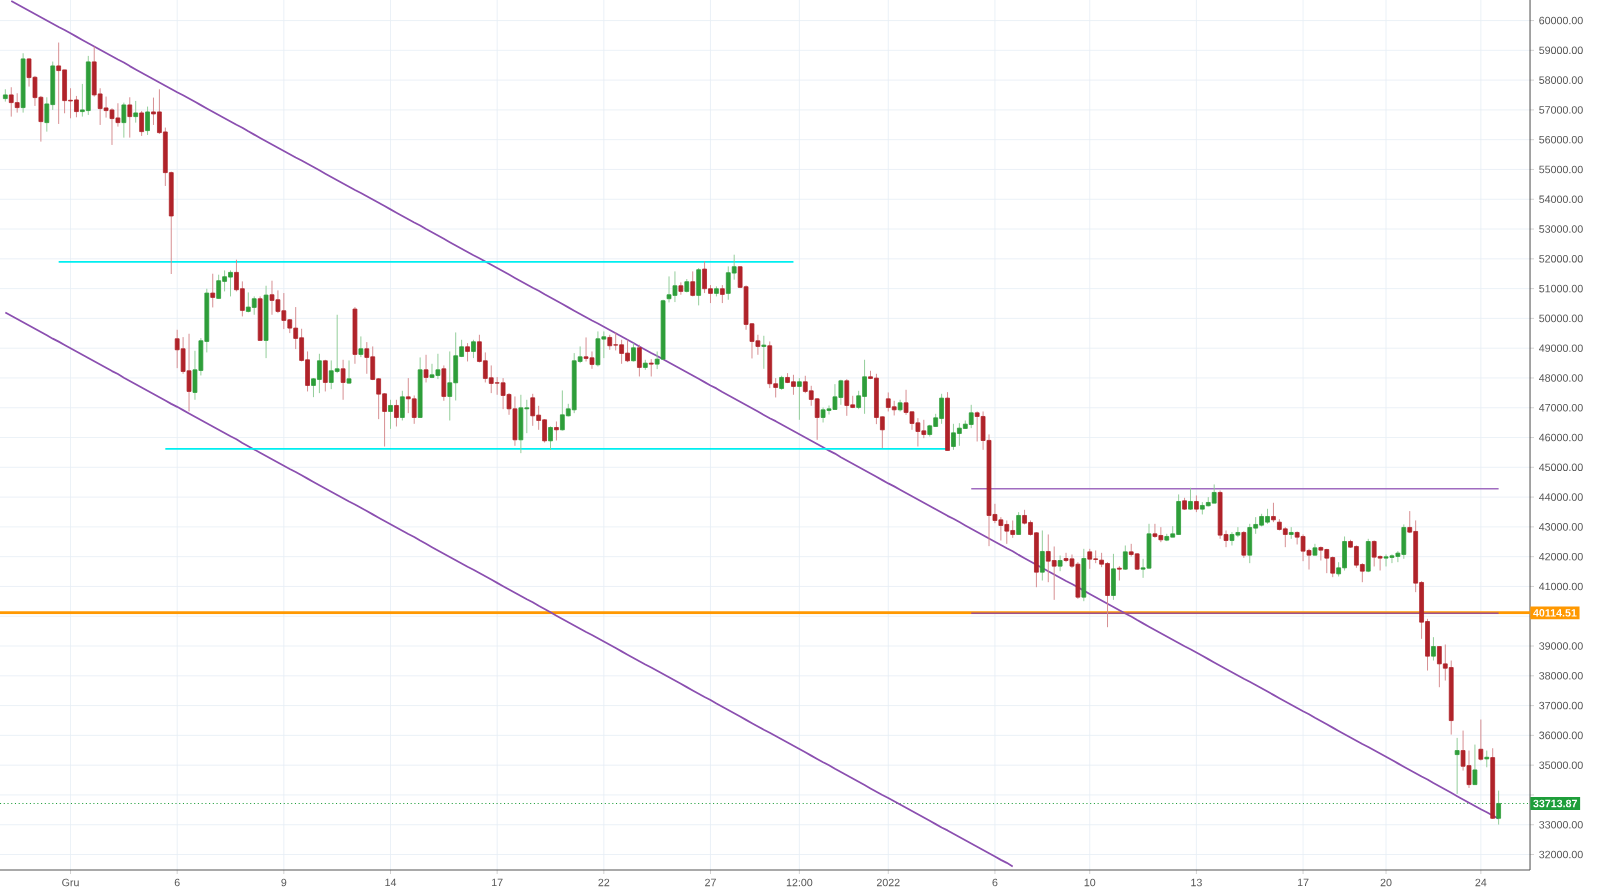 The image size is (1603, 890). I want to click on x-tick-label: 14, so click(391, 882).